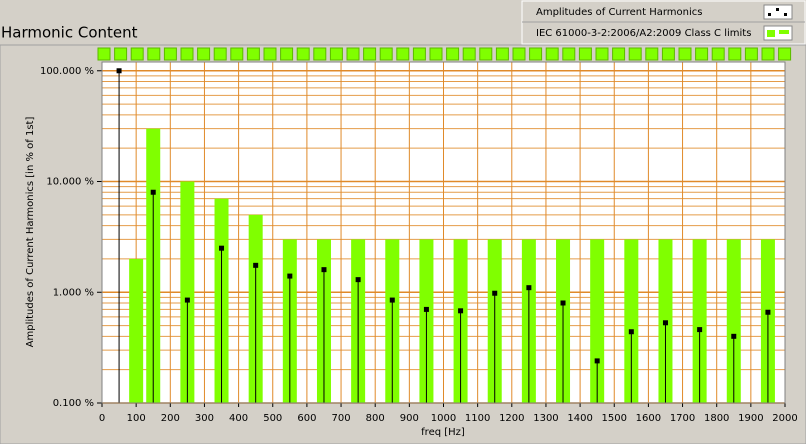  What do you see at coordinates (648, 418) in the screenshot?
I see `x-tick-label: 1600` at bounding box center [648, 418].